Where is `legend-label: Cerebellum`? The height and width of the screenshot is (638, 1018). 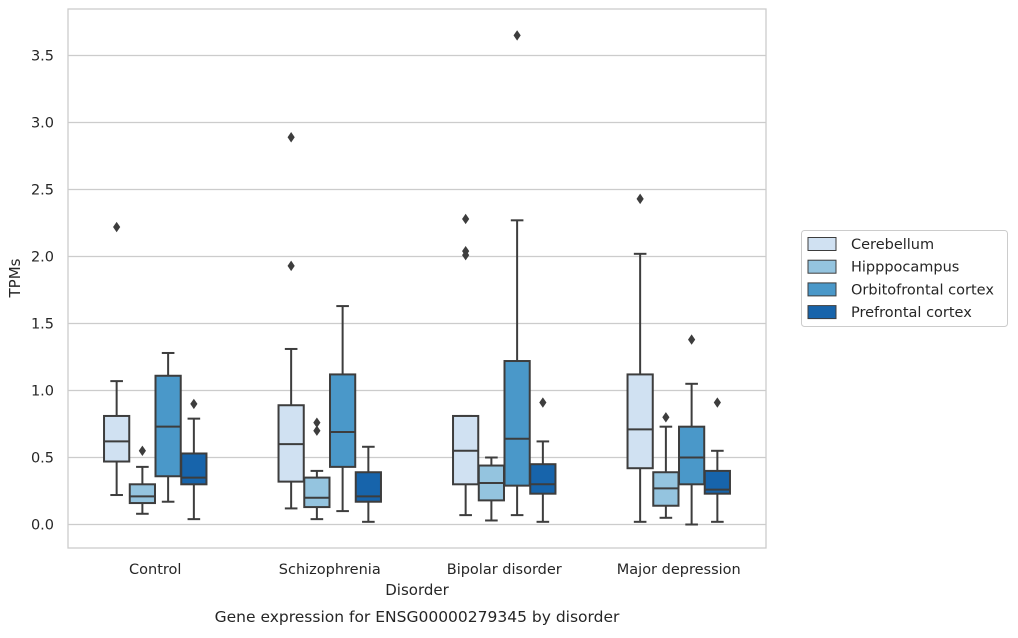
legend-label: Cerebellum is located at coordinates (892, 245).